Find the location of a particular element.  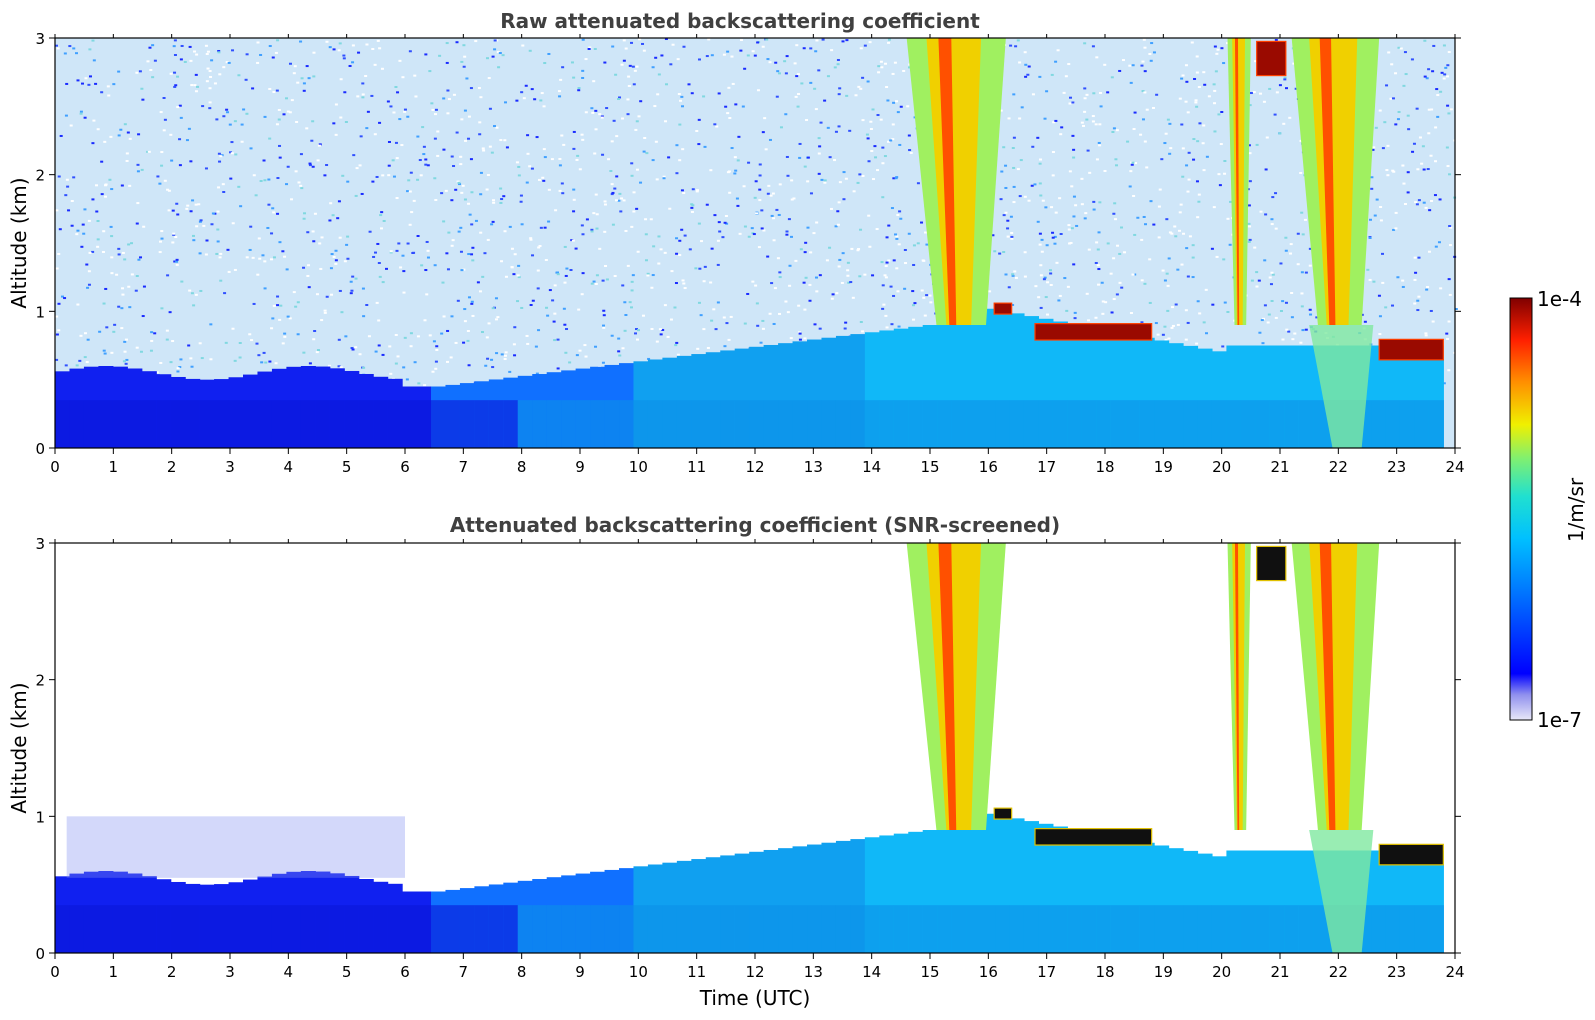

x-tick-label: 6 is located at coordinates (405, 972).